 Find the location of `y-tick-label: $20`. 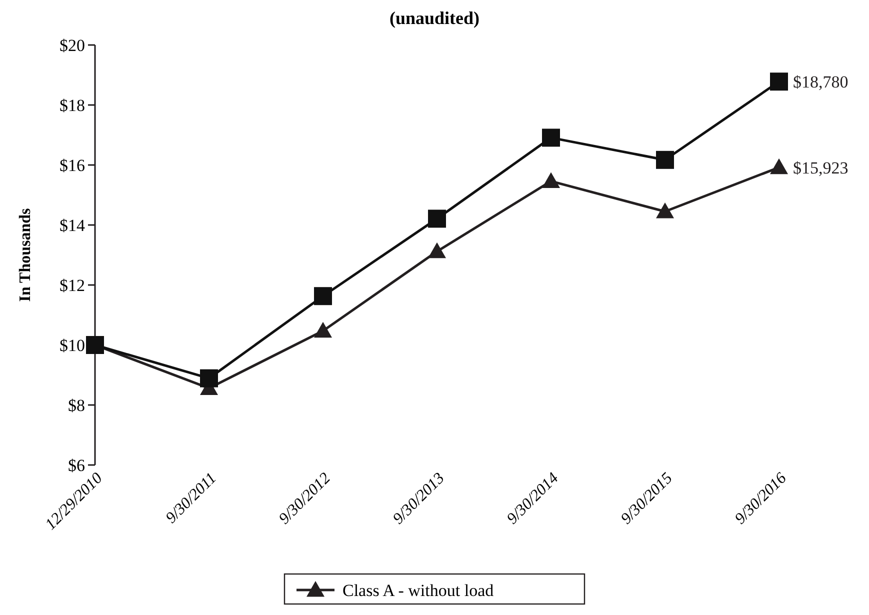

y-tick-label: $20 is located at coordinates (72, 45).